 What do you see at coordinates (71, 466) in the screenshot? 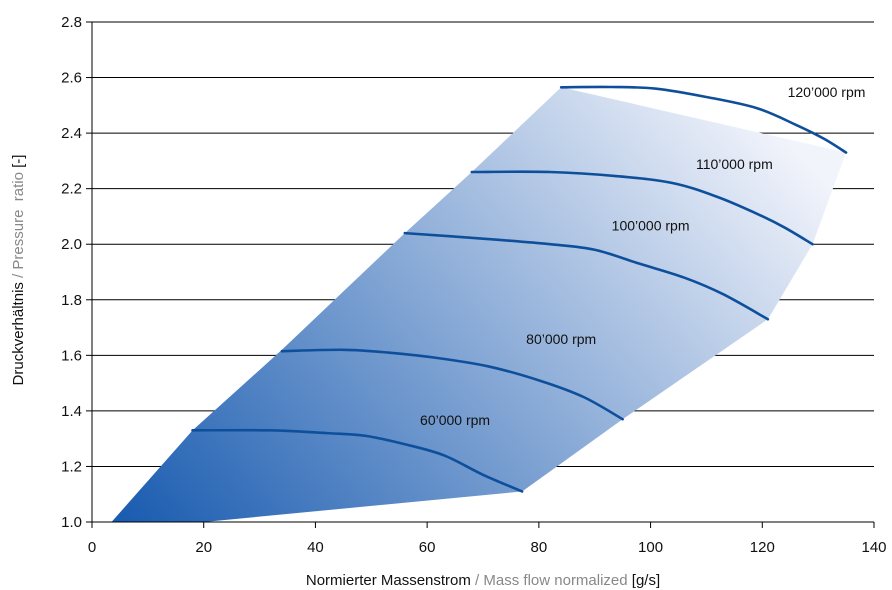
I see `y-tick-label: 1.2` at bounding box center [71, 466].